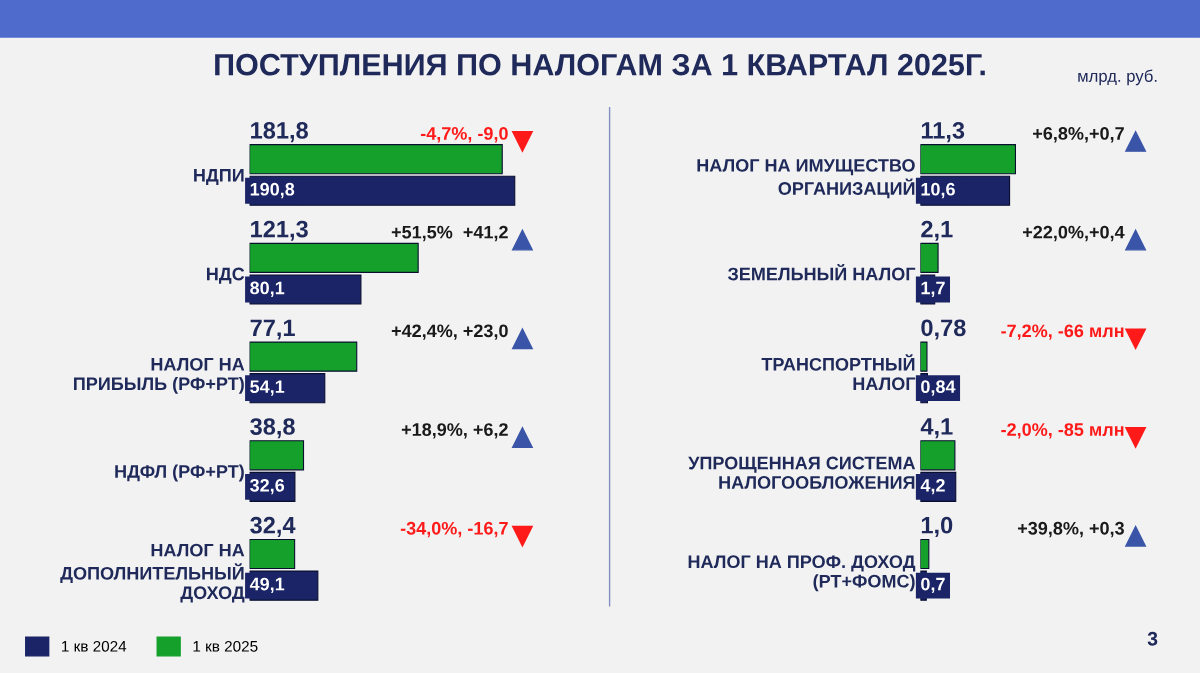 The height and width of the screenshot is (673, 1200). I want to click on data-label: 181,8, so click(279, 132).